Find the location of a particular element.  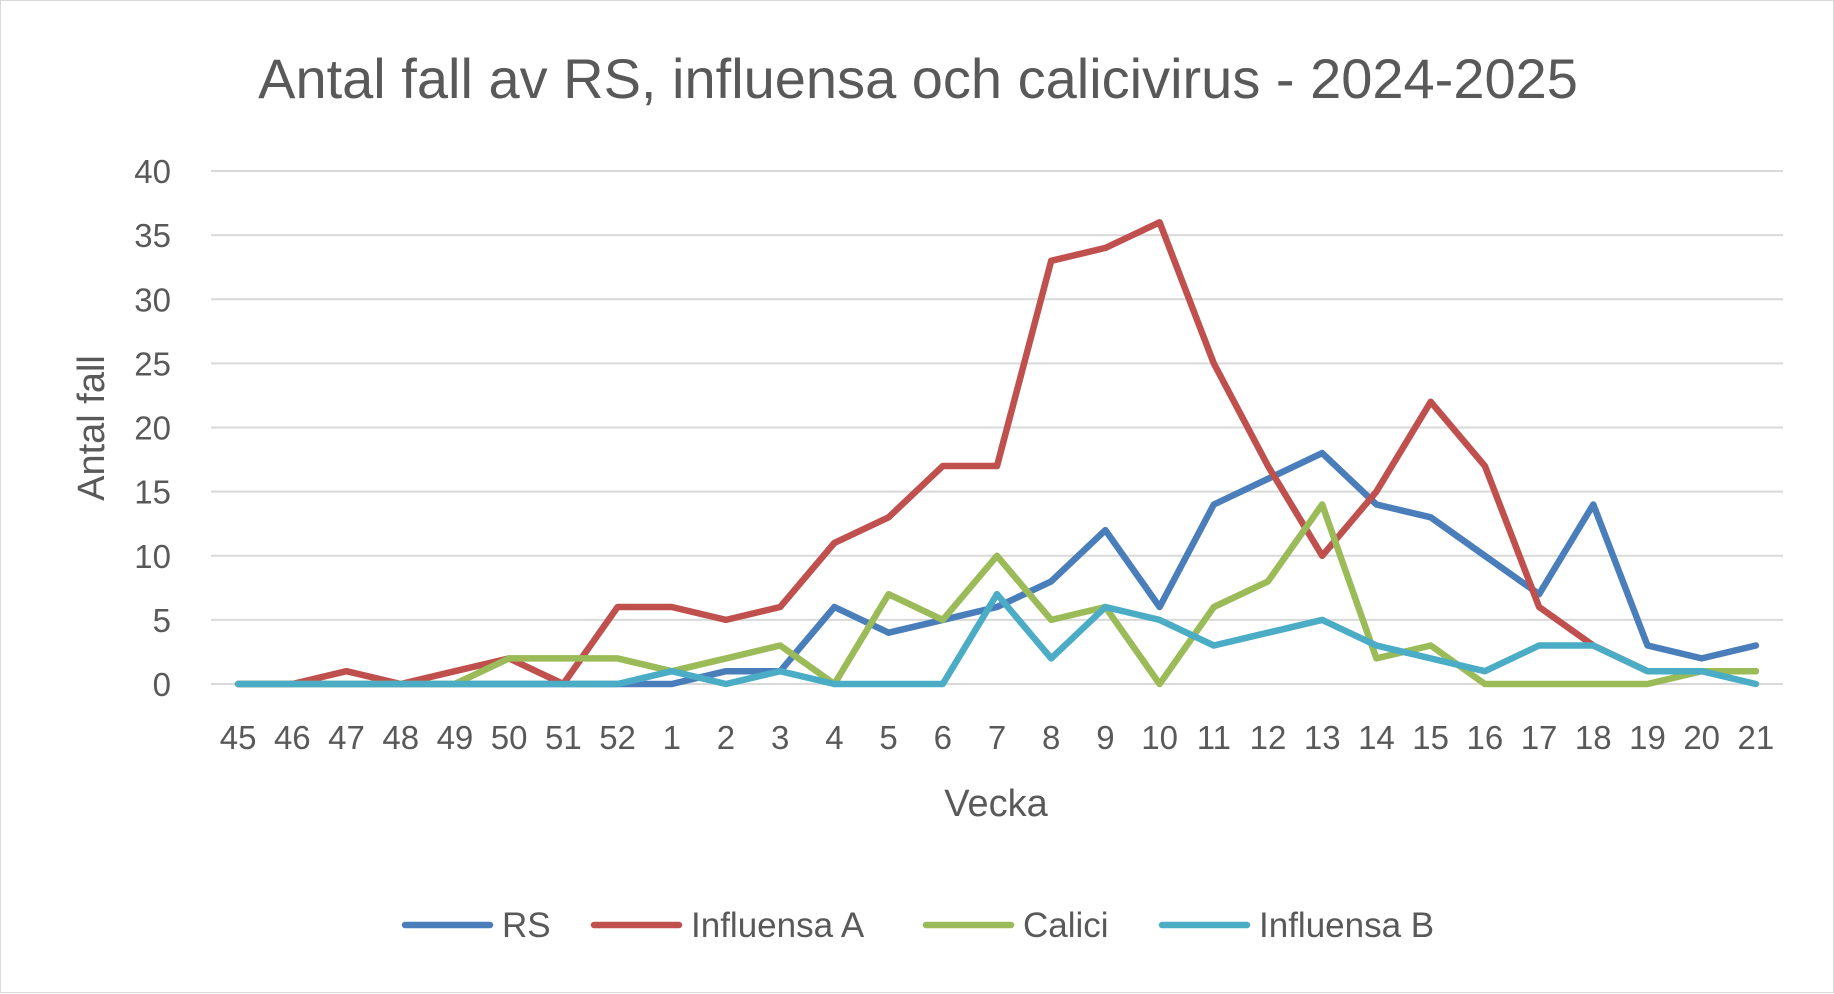

legend-label-influensa-a: Influensa A is located at coordinates (778, 925).